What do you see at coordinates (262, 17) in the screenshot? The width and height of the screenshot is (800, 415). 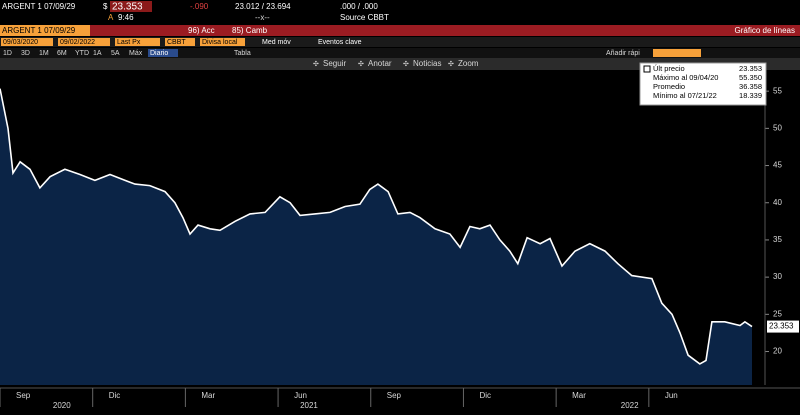 I see `separator: --x--` at bounding box center [262, 17].